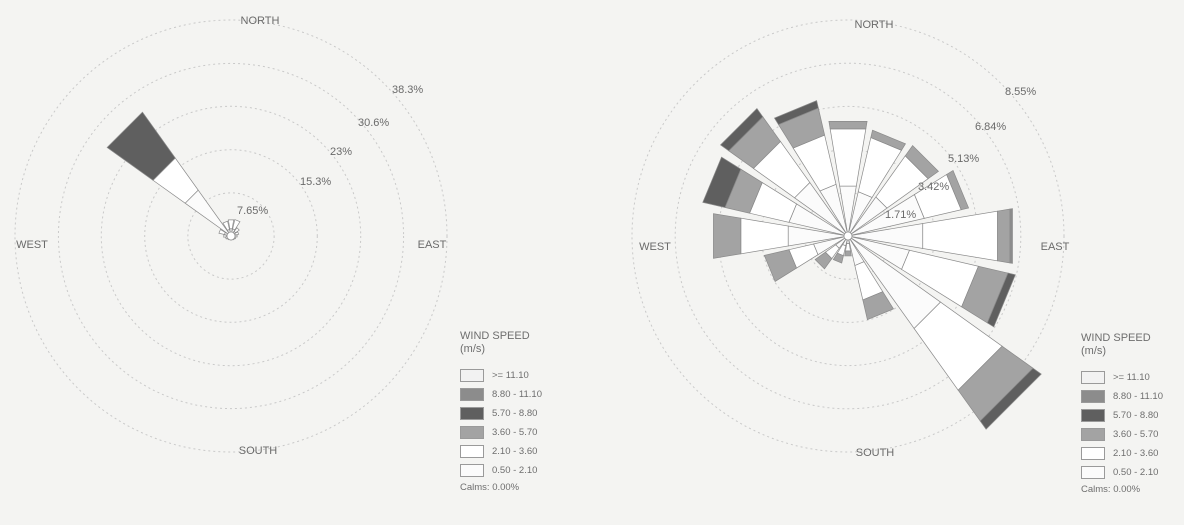 This screenshot has height=525, width=1184. What do you see at coordinates (838, 258) in the screenshot?
I see `petal-segment-ssw` at bounding box center [838, 258].